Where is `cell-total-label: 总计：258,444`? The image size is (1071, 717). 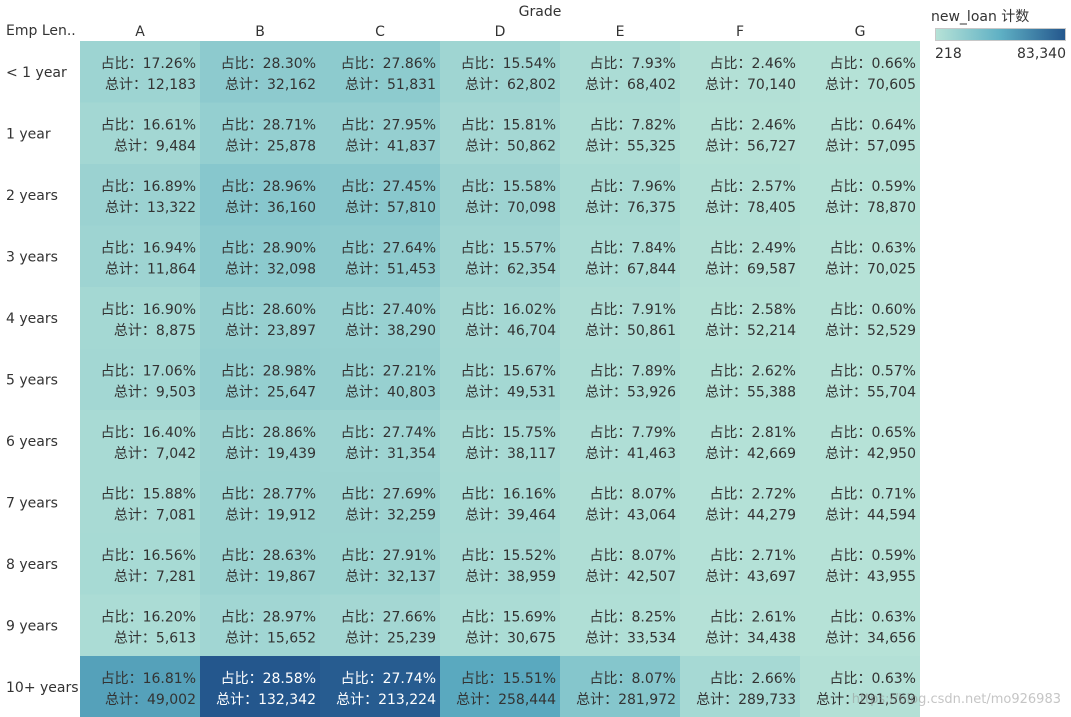
cell-total-label: 总计：258,444 is located at coordinates (506, 700).